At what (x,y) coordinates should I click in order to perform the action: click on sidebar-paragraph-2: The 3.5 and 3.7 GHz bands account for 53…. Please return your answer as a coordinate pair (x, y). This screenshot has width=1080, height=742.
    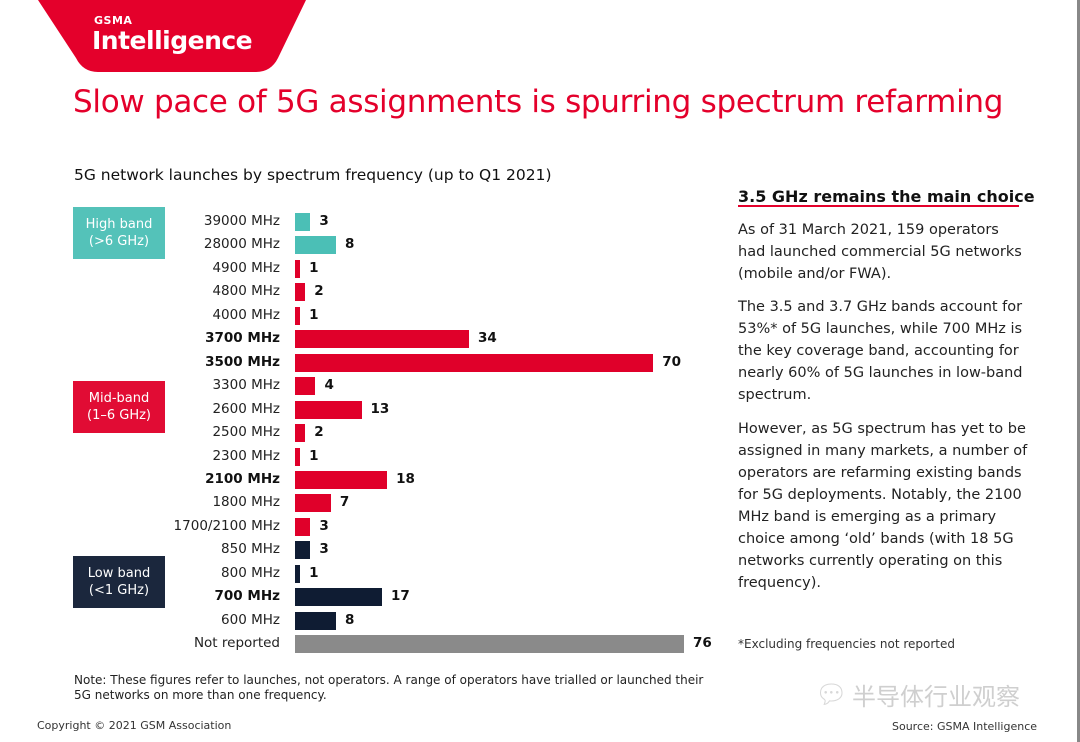
    Looking at the image, I should click on (880, 351).